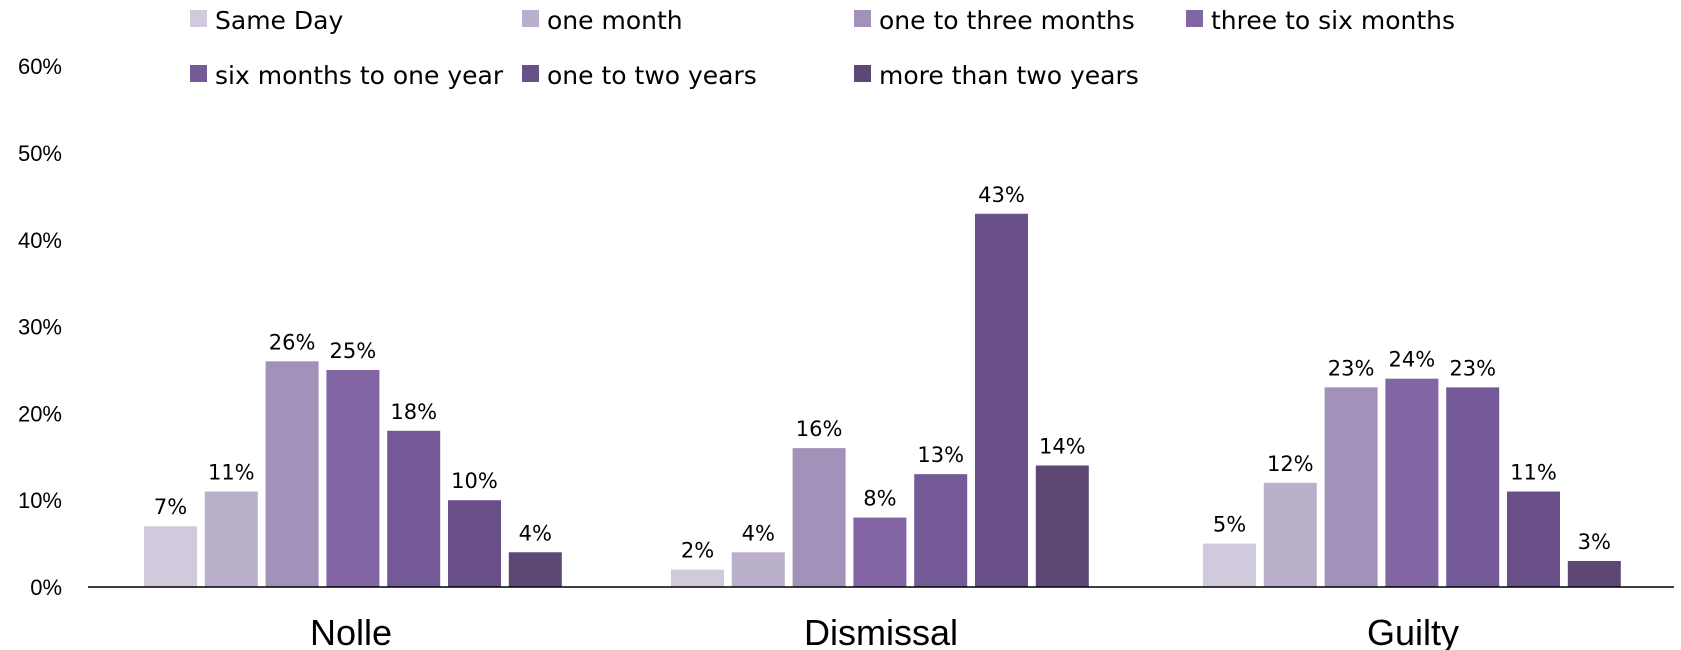 The width and height of the screenshot is (1681, 650). Describe the element at coordinates (1594, 542) in the screenshot. I see `data-label-guilty-more-than-two-years: 3%` at that location.